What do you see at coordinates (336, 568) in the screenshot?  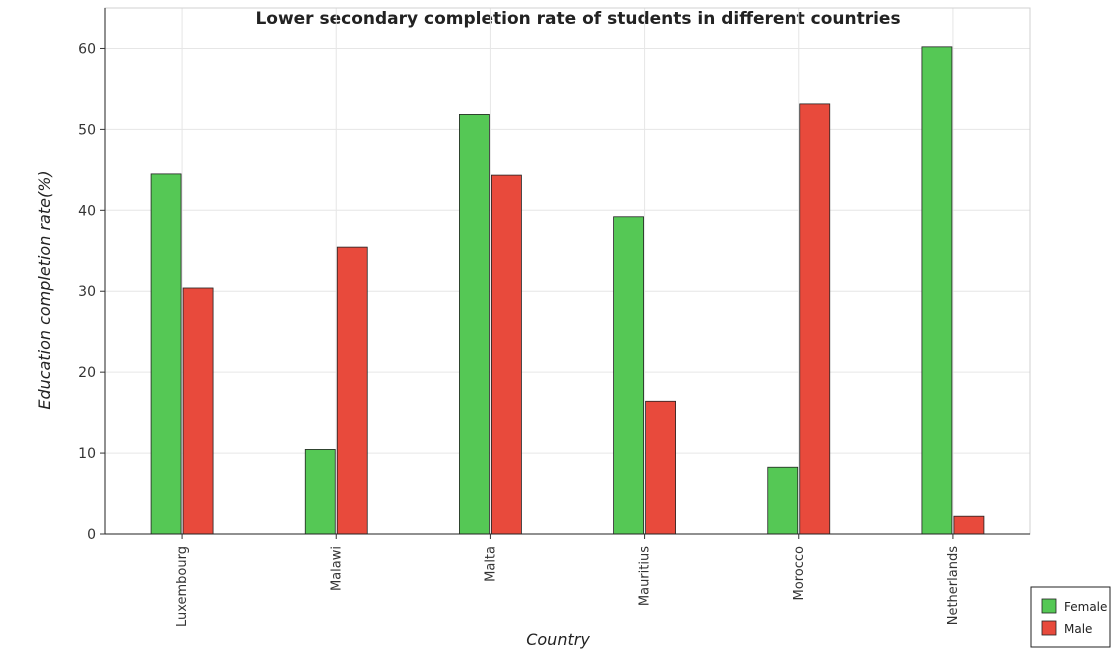 I see `x-tick-label: Malawi` at bounding box center [336, 568].